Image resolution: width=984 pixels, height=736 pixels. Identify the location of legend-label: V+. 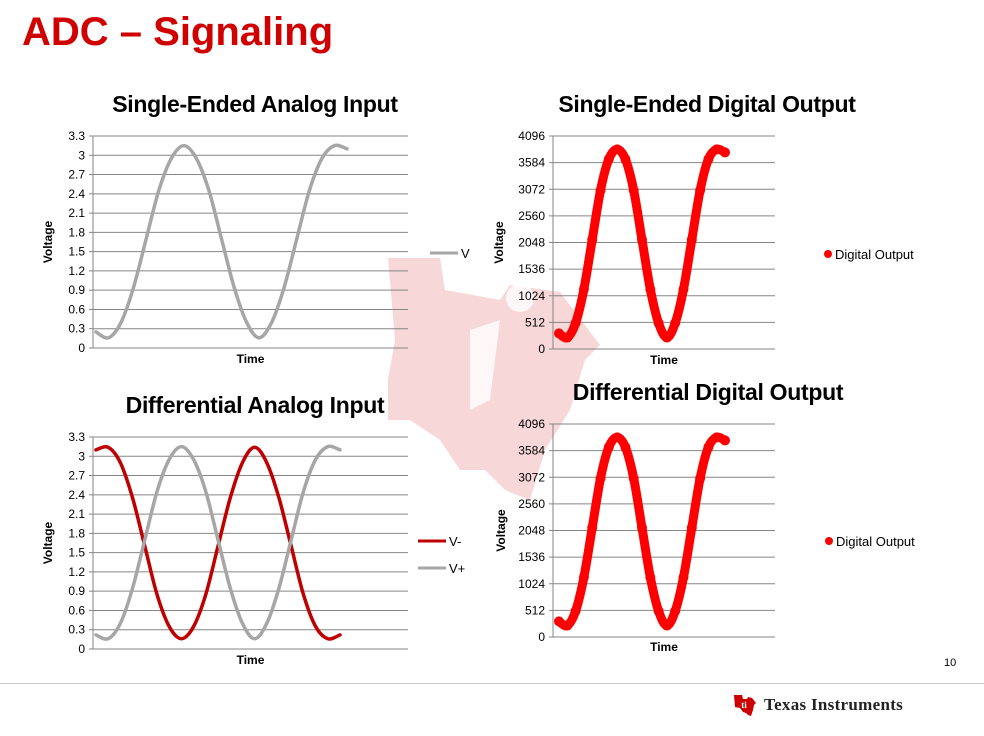
(457, 568).